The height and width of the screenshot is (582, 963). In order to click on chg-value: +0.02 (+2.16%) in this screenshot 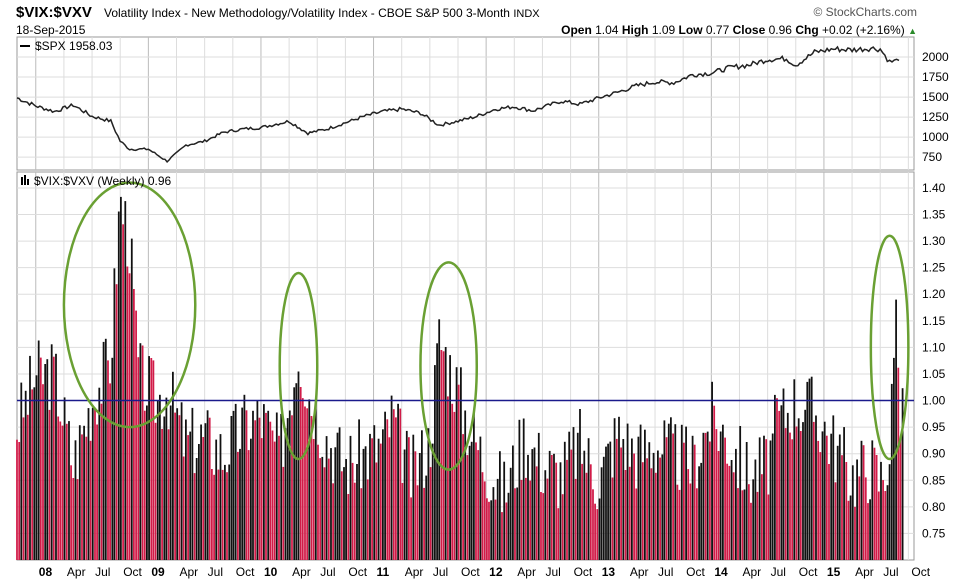, I will do `click(863, 30)`.